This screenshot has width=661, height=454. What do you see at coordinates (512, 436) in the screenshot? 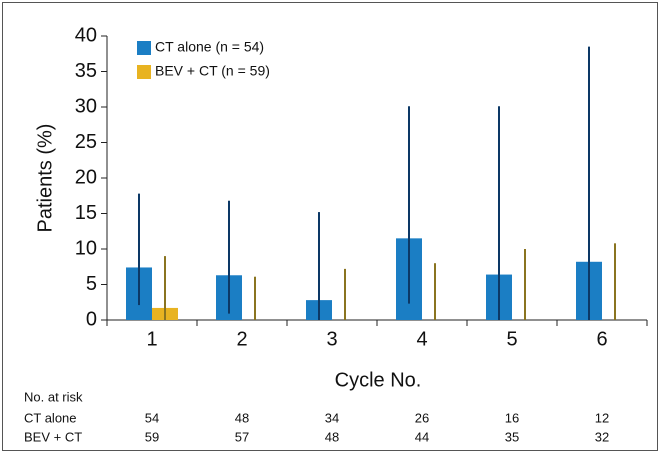
I see `risk-value: 35` at bounding box center [512, 436].